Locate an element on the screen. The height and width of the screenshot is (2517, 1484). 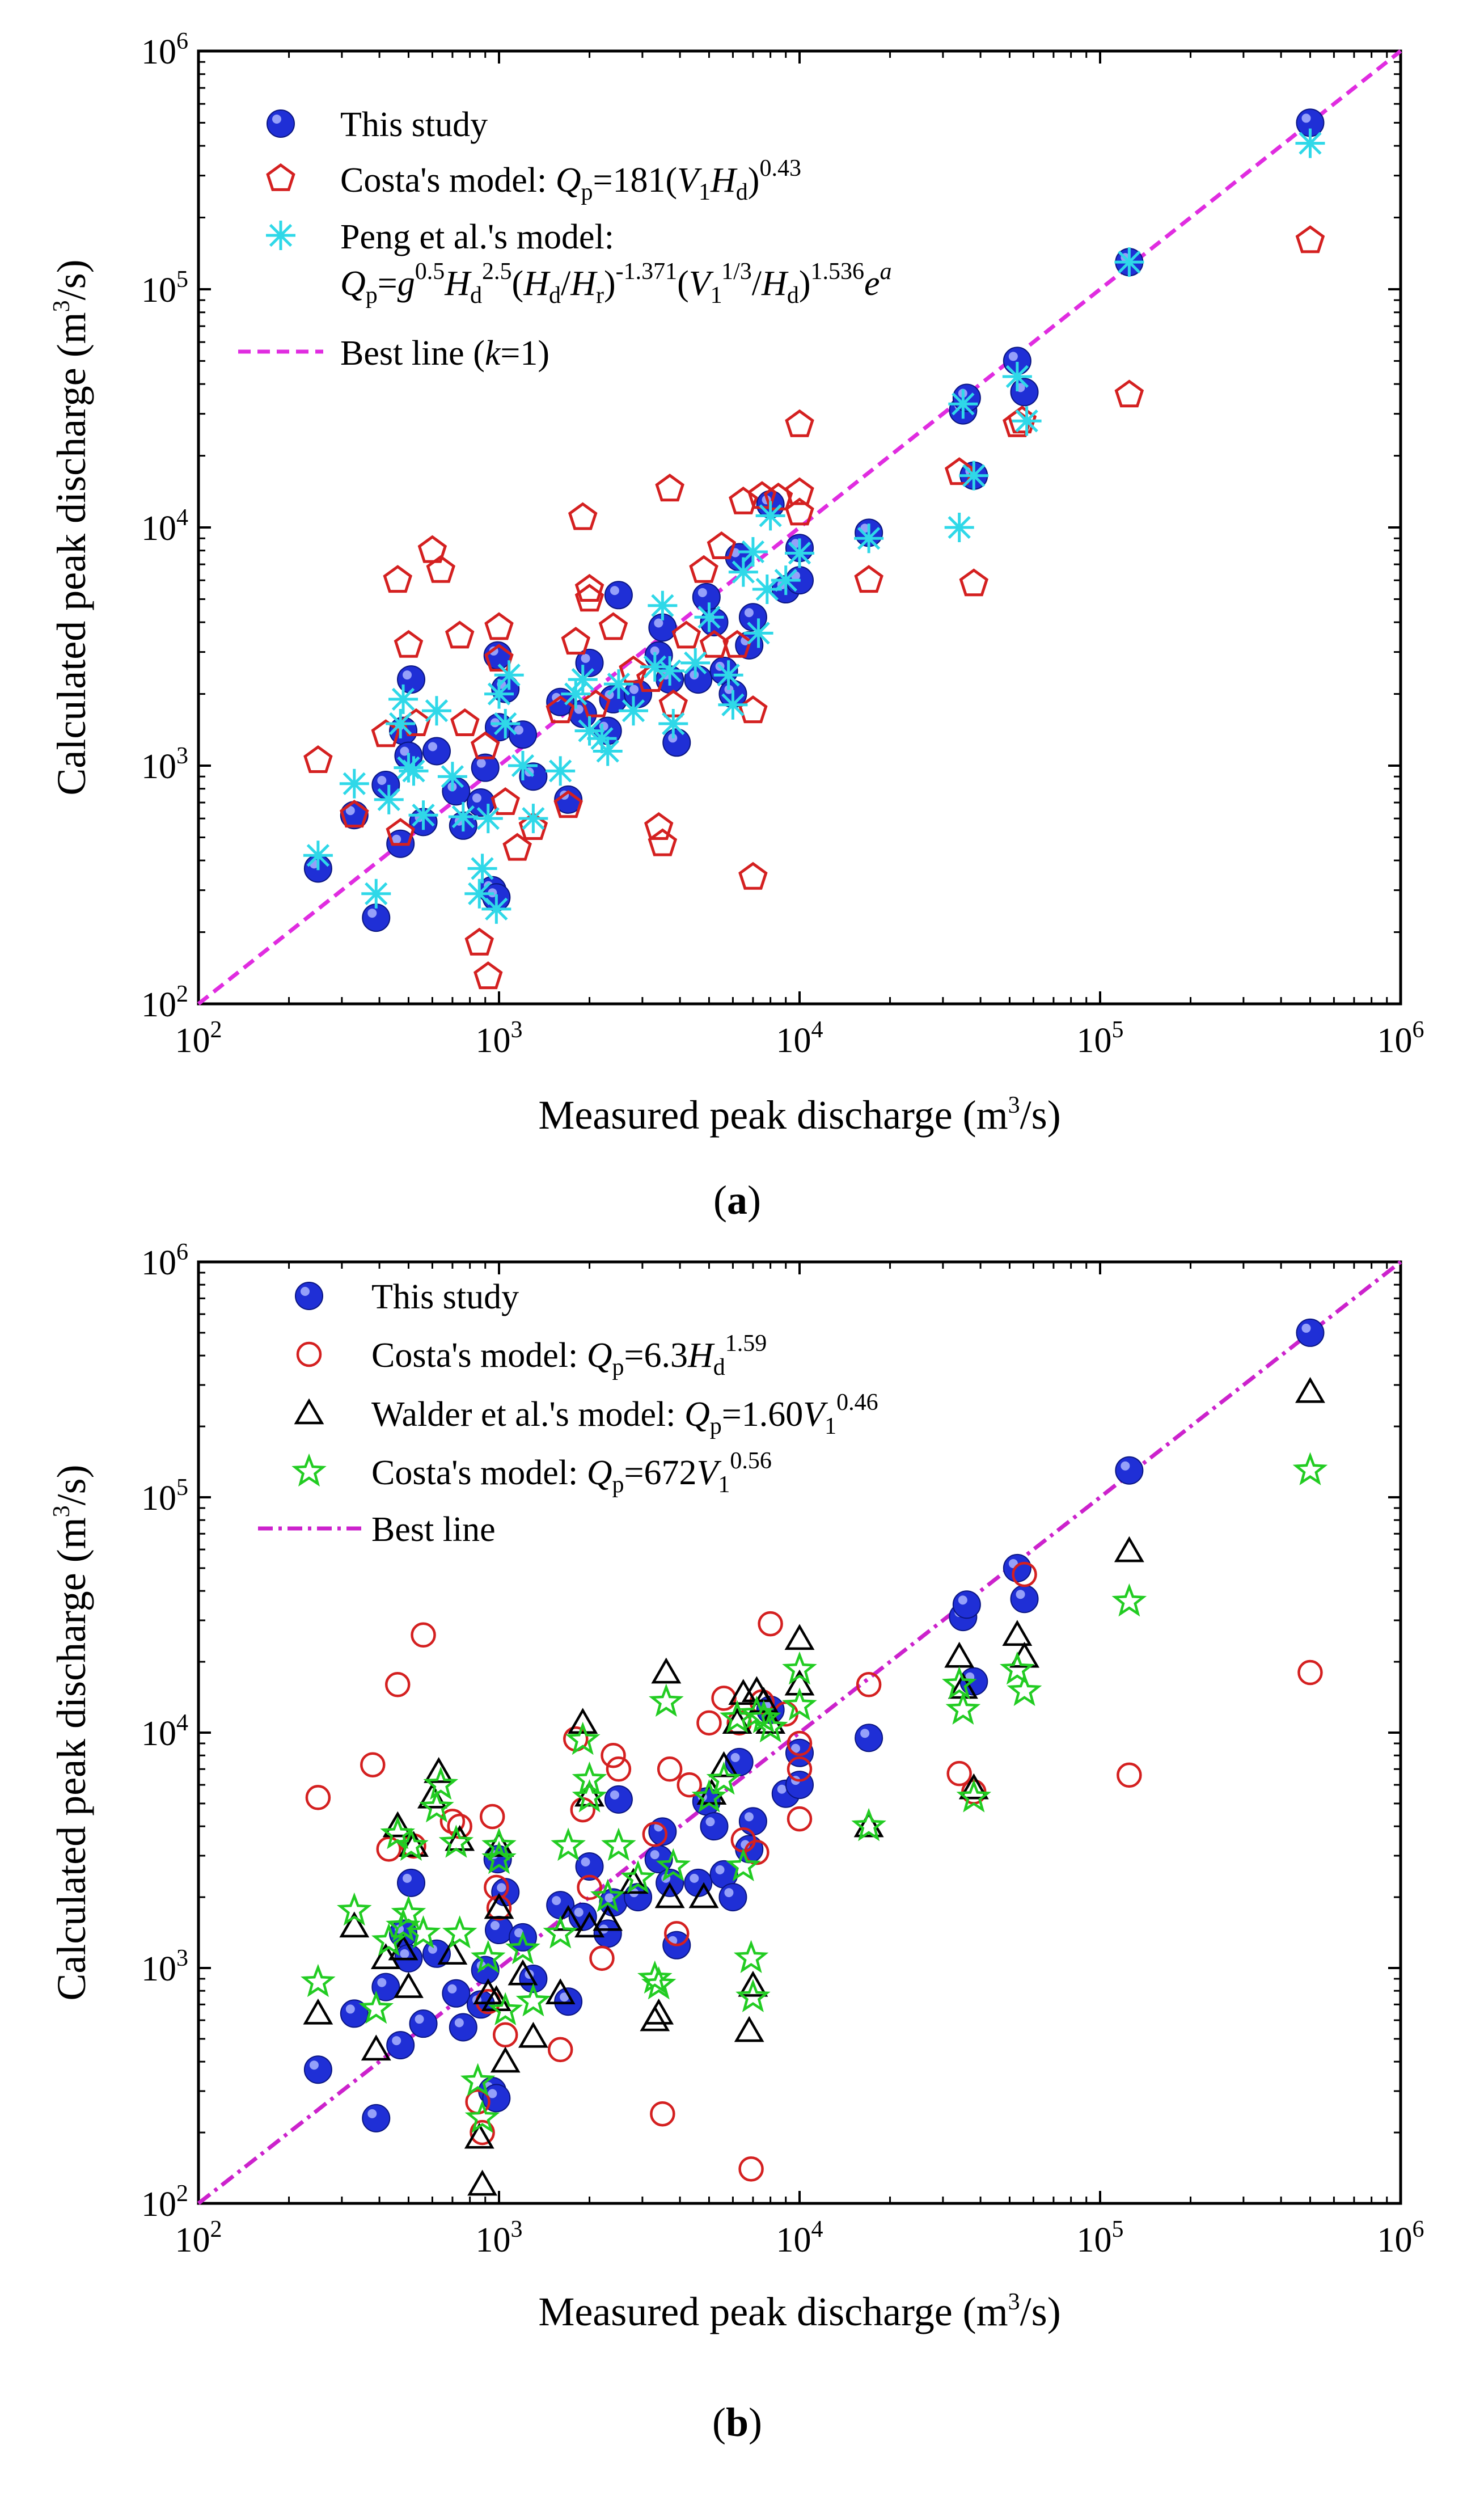
legend-a-marker-peng-shape is located at coordinates (280, 235).